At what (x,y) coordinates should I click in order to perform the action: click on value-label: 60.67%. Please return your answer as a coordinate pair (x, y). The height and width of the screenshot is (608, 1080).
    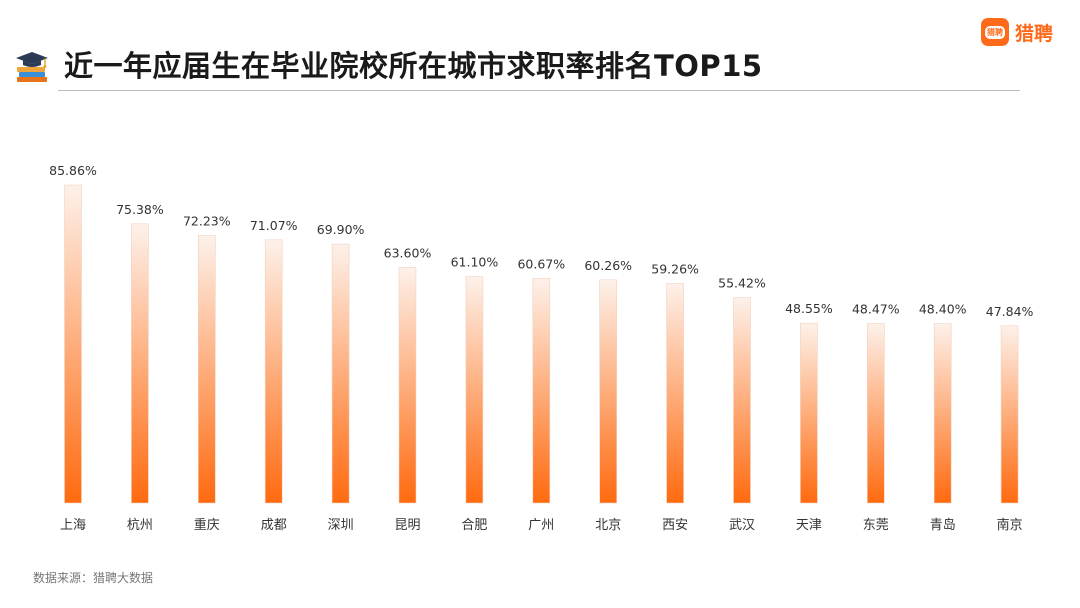
    Looking at the image, I should click on (541, 263).